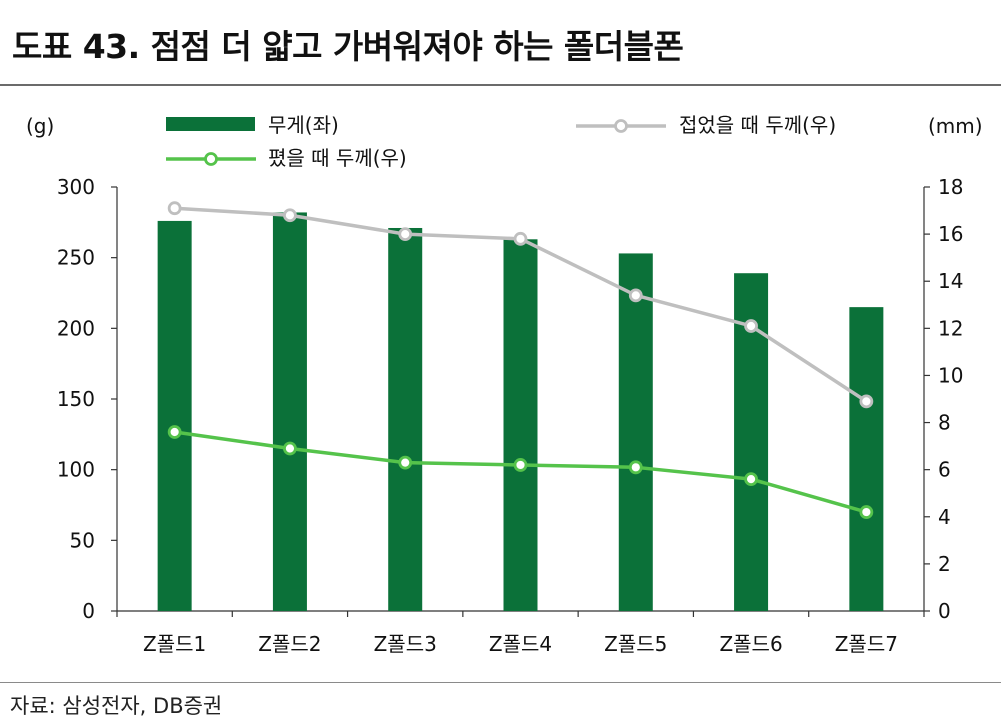 Image resolution: width=1001 pixels, height=728 pixels. What do you see at coordinates (211, 159) in the screenshot?
I see `legend-marker-unfolded` at bounding box center [211, 159].